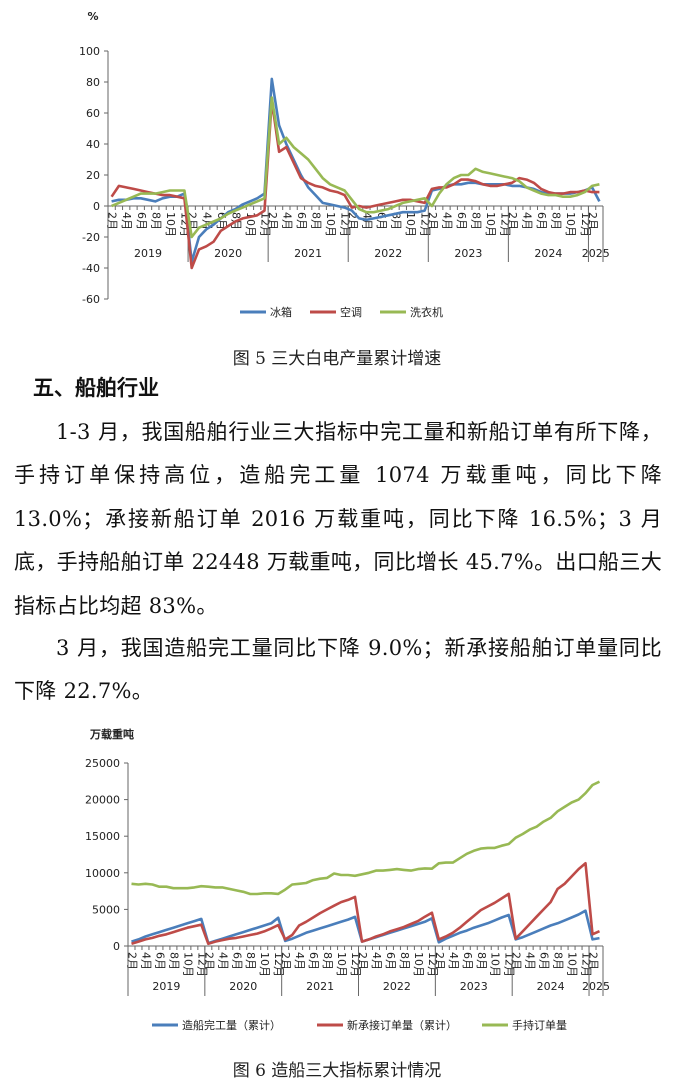 The image size is (675, 1091). What do you see at coordinates (93, 175) in the screenshot?
I see `y-tick-label: 20` at bounding box center [93, 175].